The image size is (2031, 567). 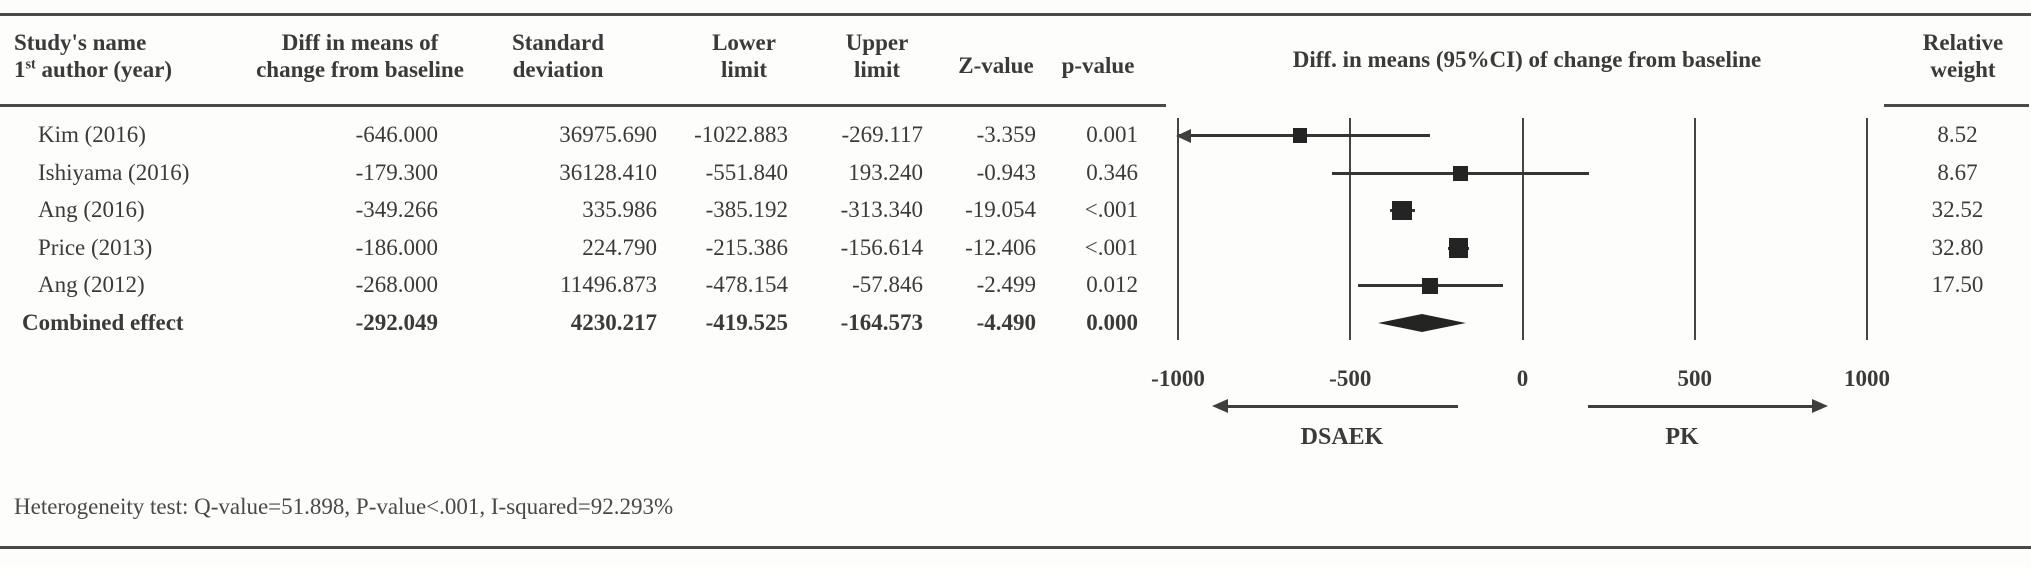 What do you see at coordinates (1820, 406) in the screenshot?
I see `pk-arrow-head` at bounding box center [1820, 406].